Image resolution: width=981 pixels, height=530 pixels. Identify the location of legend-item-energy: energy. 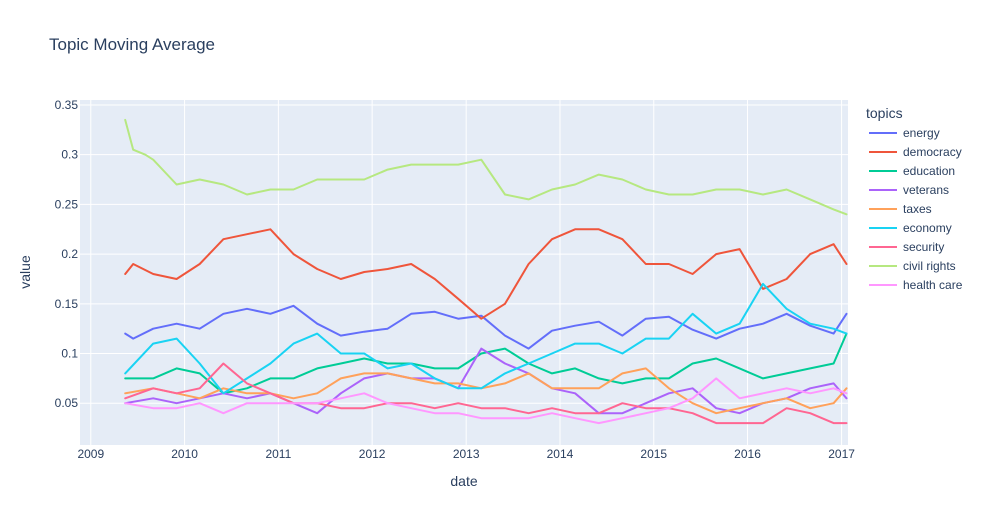
(904, 133).